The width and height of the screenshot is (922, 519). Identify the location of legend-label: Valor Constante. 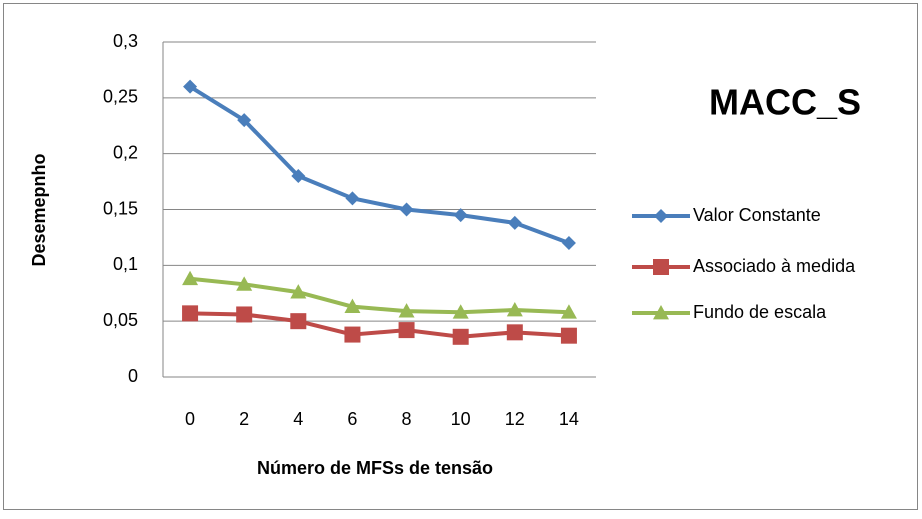
(757, 215).